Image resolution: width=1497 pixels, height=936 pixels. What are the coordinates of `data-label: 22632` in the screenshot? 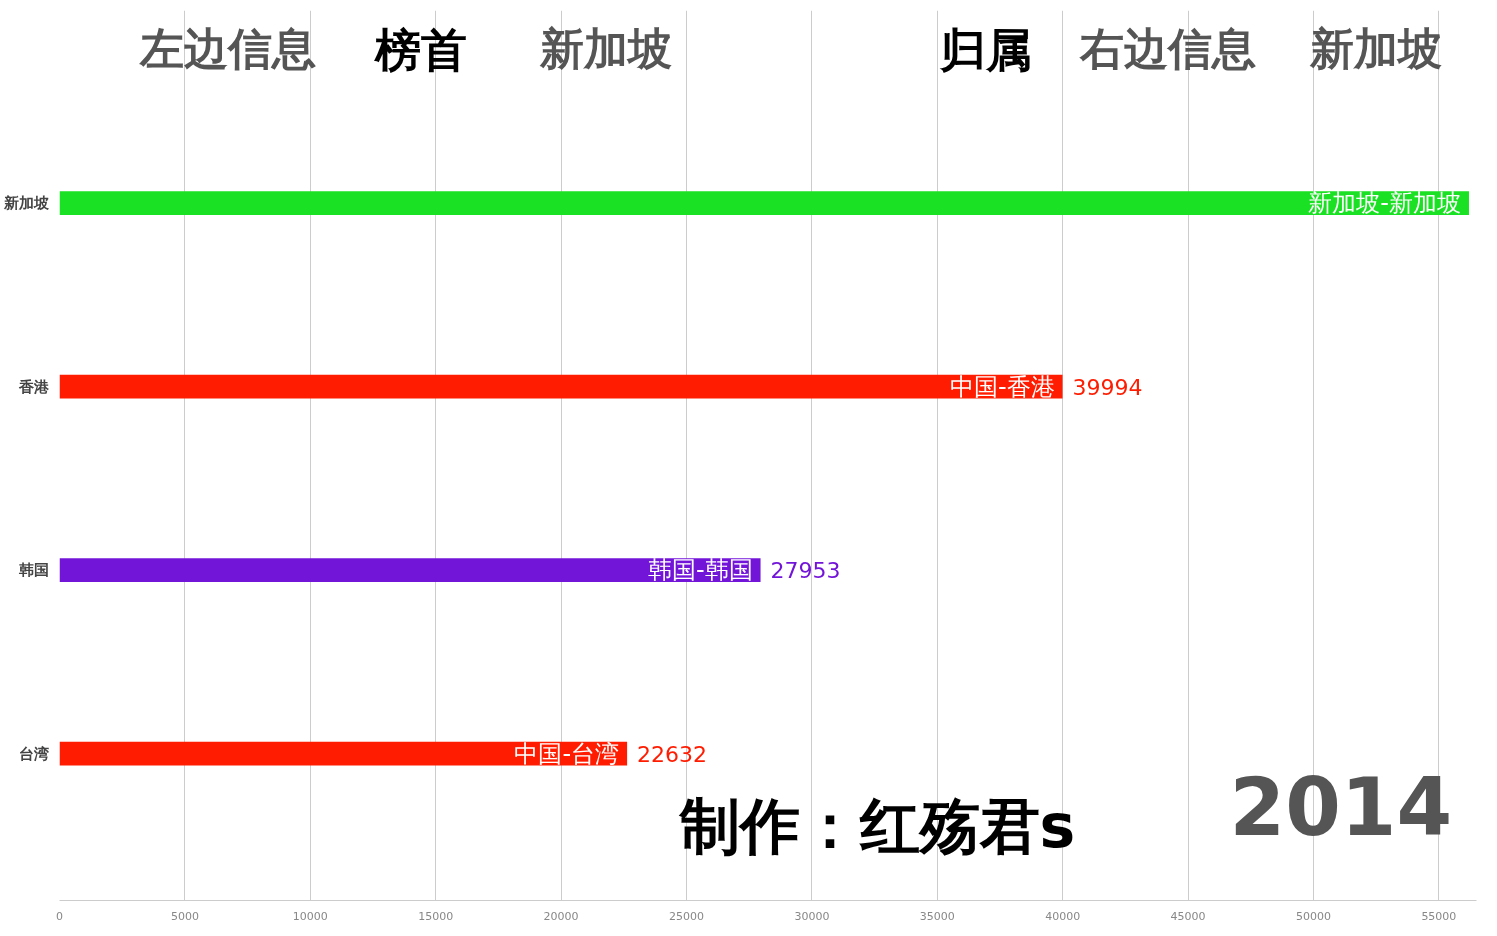 It's located at (672, 754).